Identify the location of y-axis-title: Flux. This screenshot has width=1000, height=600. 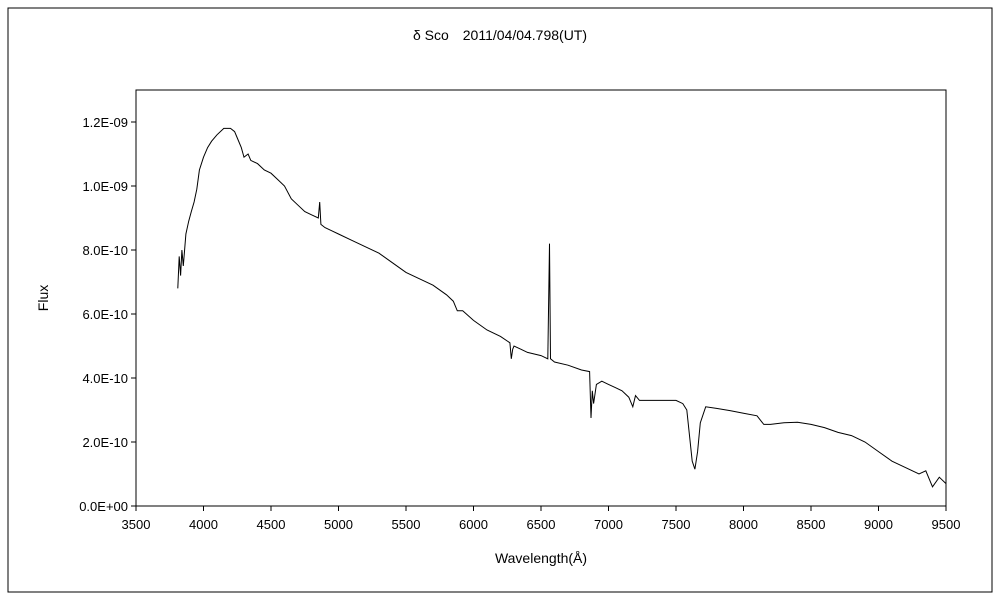
(43, 298).